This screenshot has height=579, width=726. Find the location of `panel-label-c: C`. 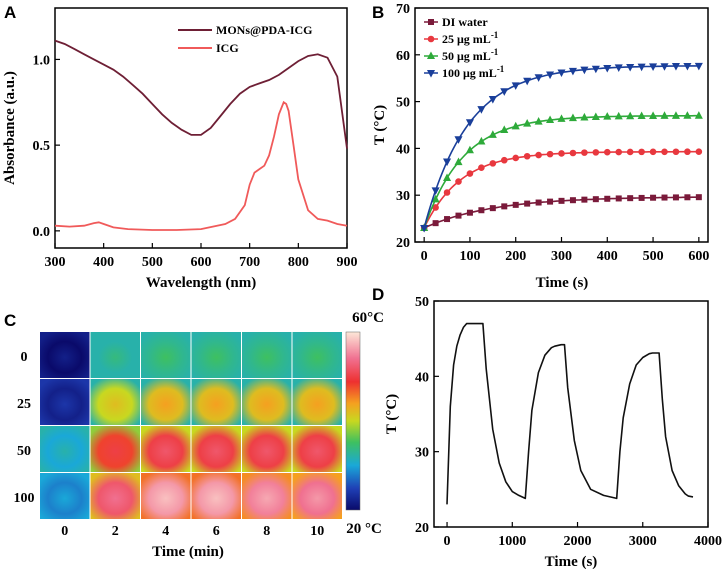

panel-label-c: C is located at coordinates (10, 320).